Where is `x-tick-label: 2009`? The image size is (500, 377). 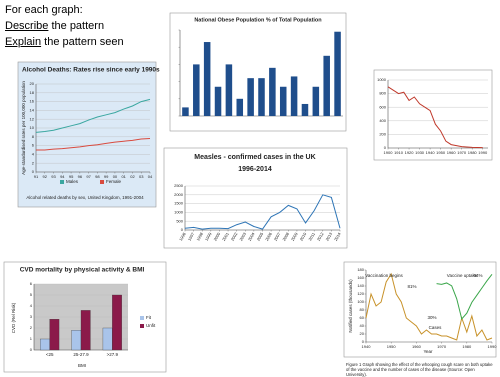
x-tick-label: 2009 is located at coordinates (294, 236).